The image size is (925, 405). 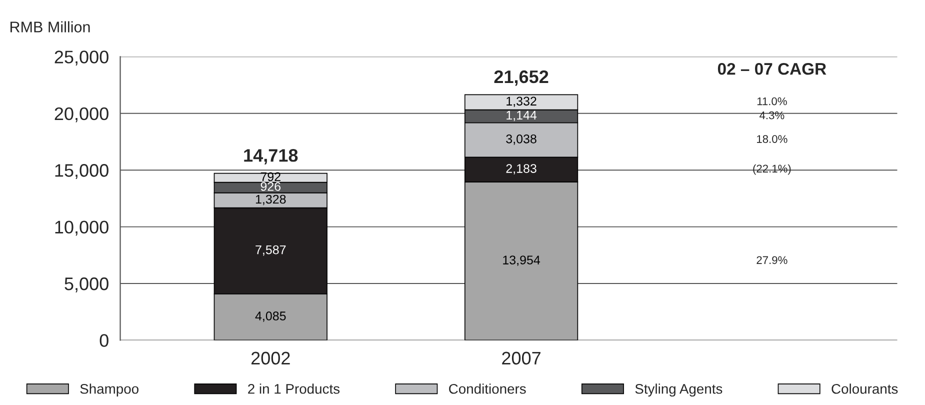 What do you see at coordinates (521, 102) in the screenshot?
I see `data-label: 1,332` at bounding box center [521, 102].